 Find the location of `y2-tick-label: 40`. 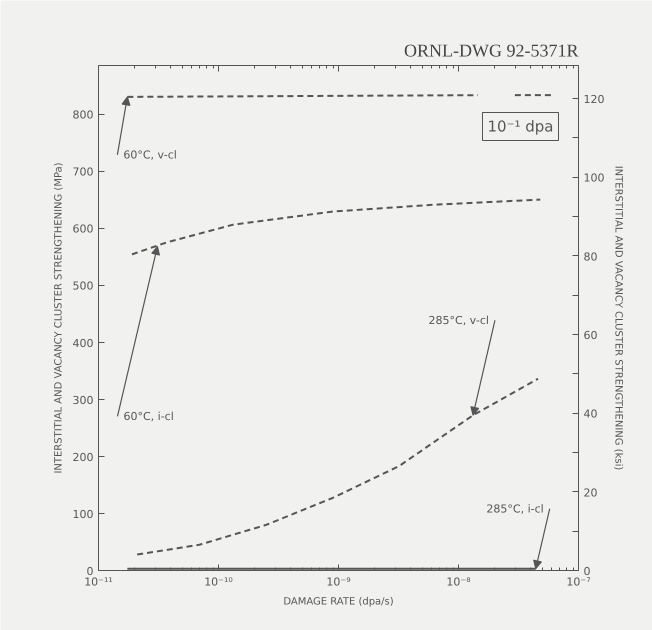

y2-tick-label: 40 is located at coordinates (591, 414).